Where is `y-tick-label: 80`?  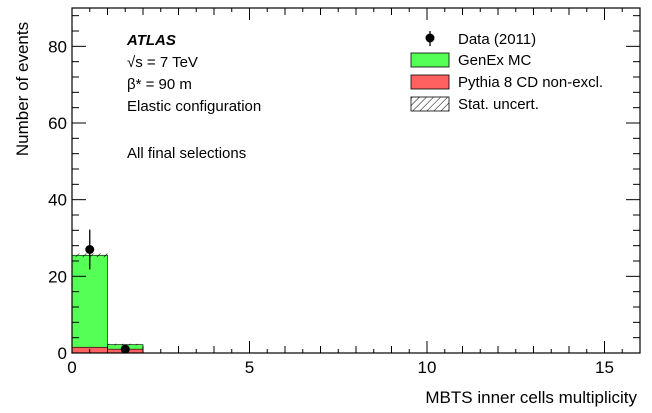 y-tick-label: 80 is located at coordinates (57, 46).